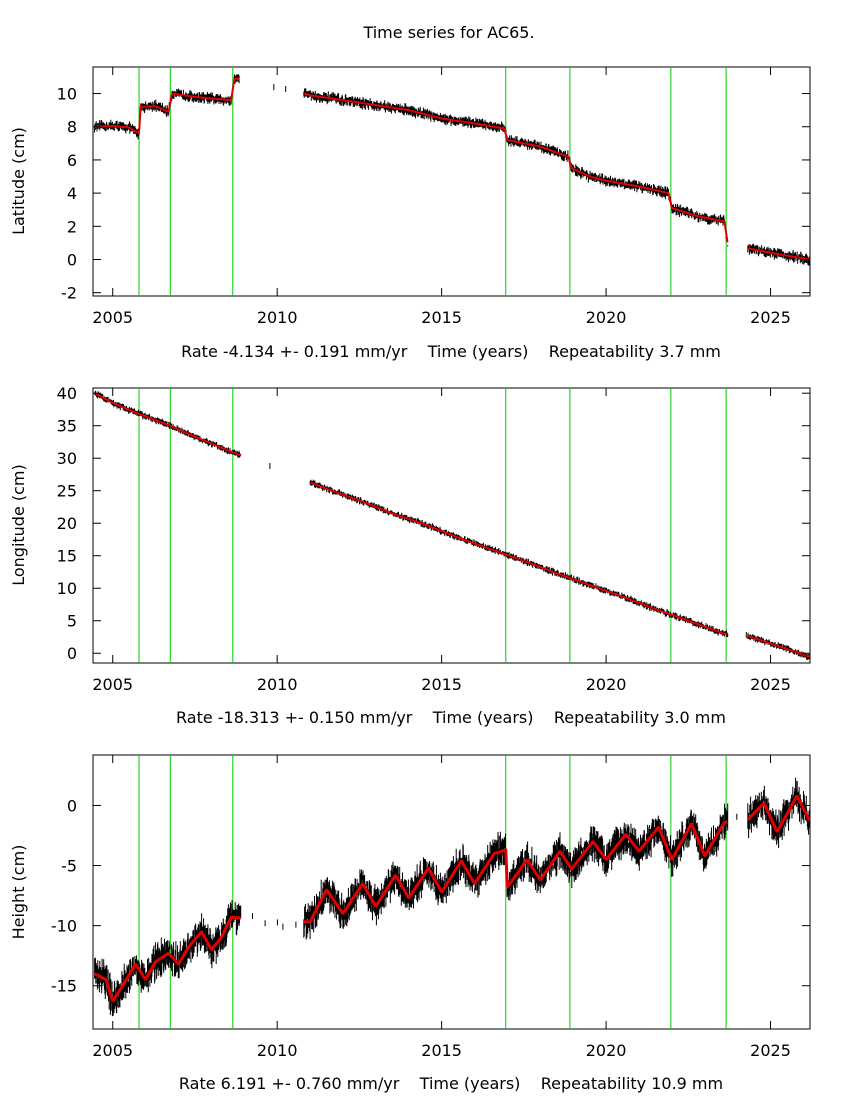 Image resolution: width=850 pixels, height=1100 pixels. What do you see at coordinates (18, 181) in the screenshot?
I see `latitude-y-axis-label: Latitude (cm)` at bounding box center [18, 181].